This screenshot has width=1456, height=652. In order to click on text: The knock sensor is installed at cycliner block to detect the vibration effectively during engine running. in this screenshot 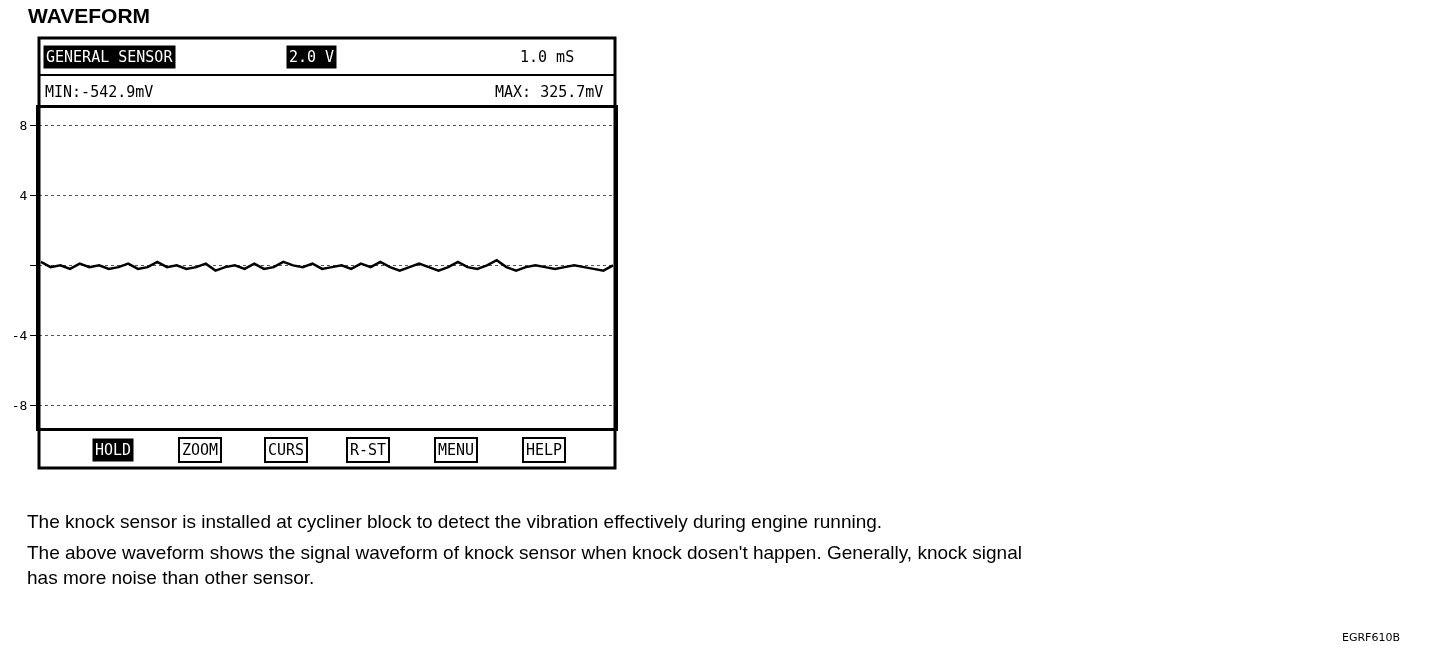, I will do `click(455, 521)`.